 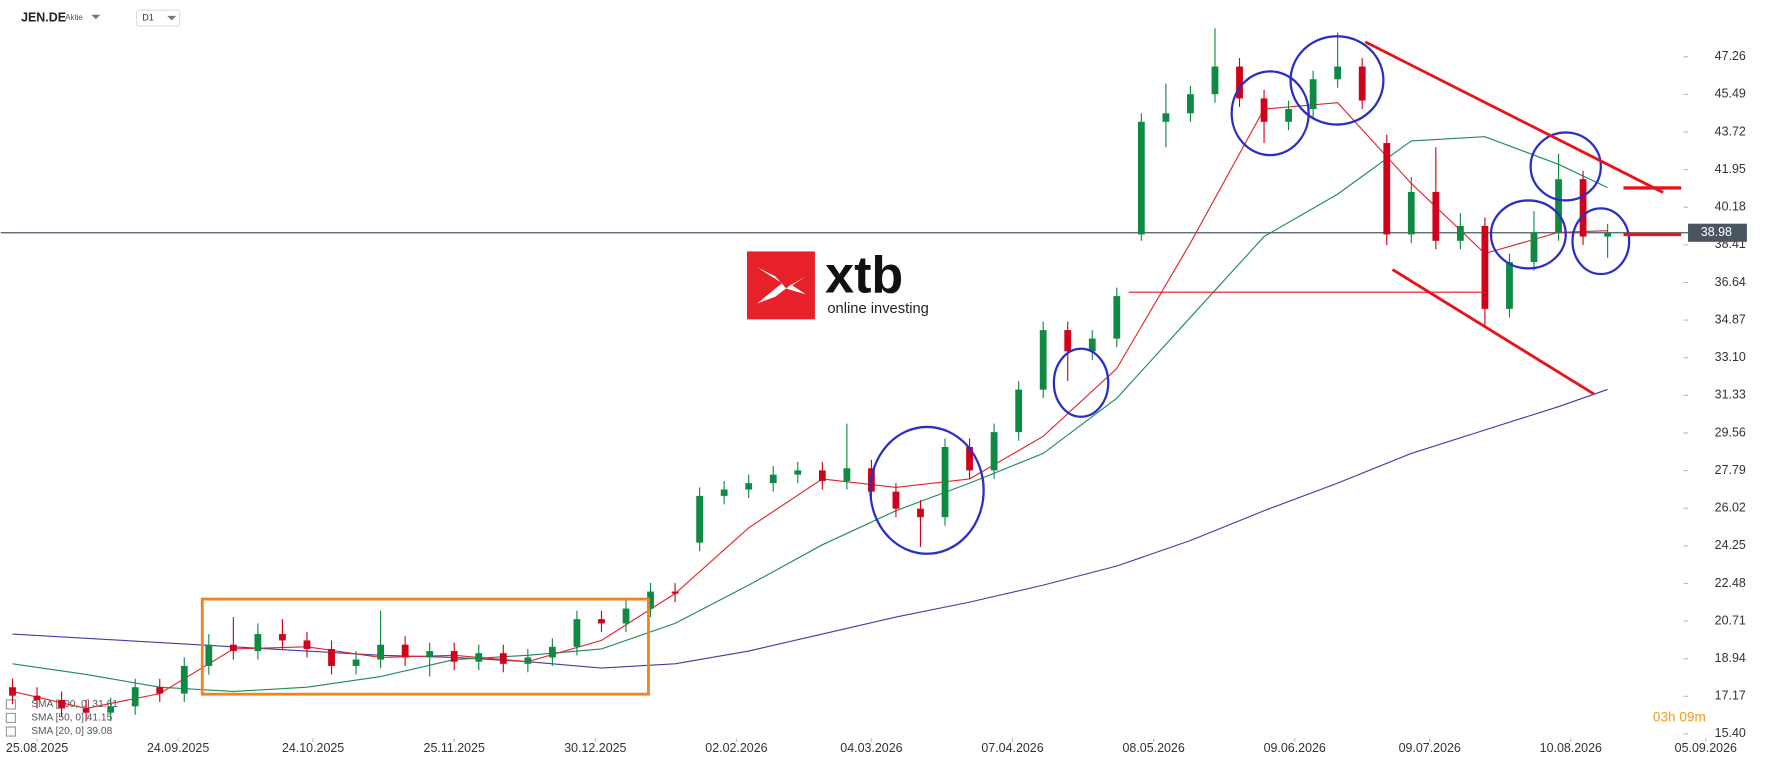 What do you see at coordinates (595, 748) in the screenshot?
I see `x-tick-label: 30.12.2025` at bounding box center [595, 748].